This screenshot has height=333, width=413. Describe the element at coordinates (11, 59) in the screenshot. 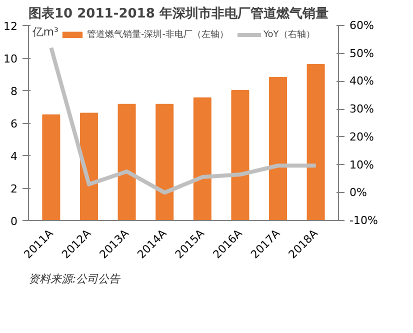

I see `y-tick-label: 10` at that location.